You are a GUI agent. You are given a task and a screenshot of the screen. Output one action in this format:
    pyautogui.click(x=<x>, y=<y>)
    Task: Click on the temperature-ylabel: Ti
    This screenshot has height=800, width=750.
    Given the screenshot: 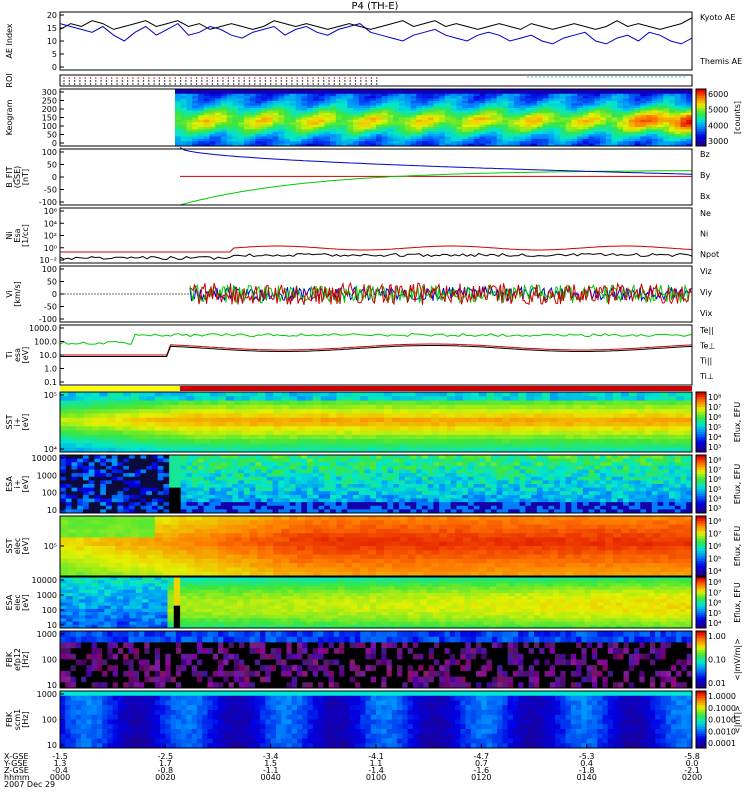 What is the action you would take?
    pyautogui.click(x=9, y=356)
    